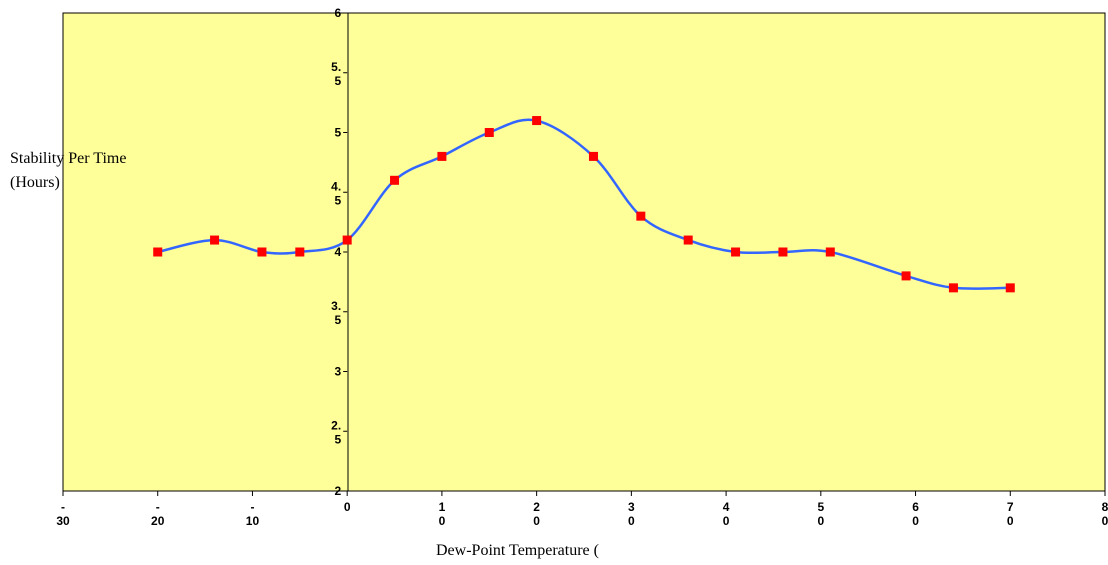 The width and height of the screenshot is (1108, 565). I want to click on y-axis-title: Stability Per Time (Hours), so click(70, 170).